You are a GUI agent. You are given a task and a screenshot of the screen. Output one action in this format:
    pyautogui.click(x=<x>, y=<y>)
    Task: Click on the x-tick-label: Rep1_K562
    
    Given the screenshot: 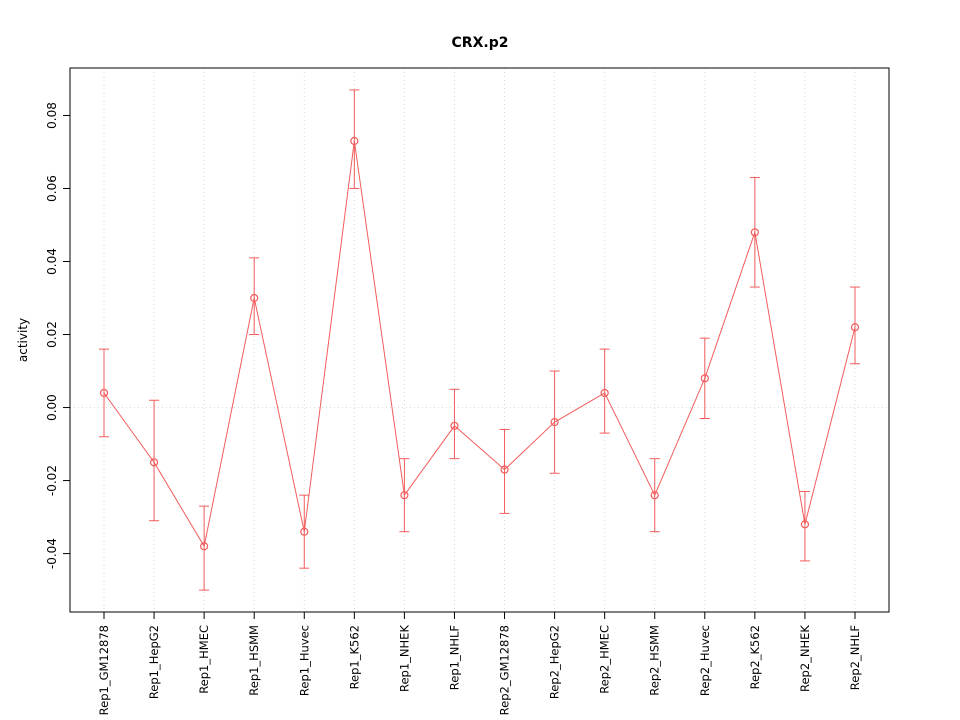 What is the action you would take?
    pyautogui.click(x=354, y=657)
    